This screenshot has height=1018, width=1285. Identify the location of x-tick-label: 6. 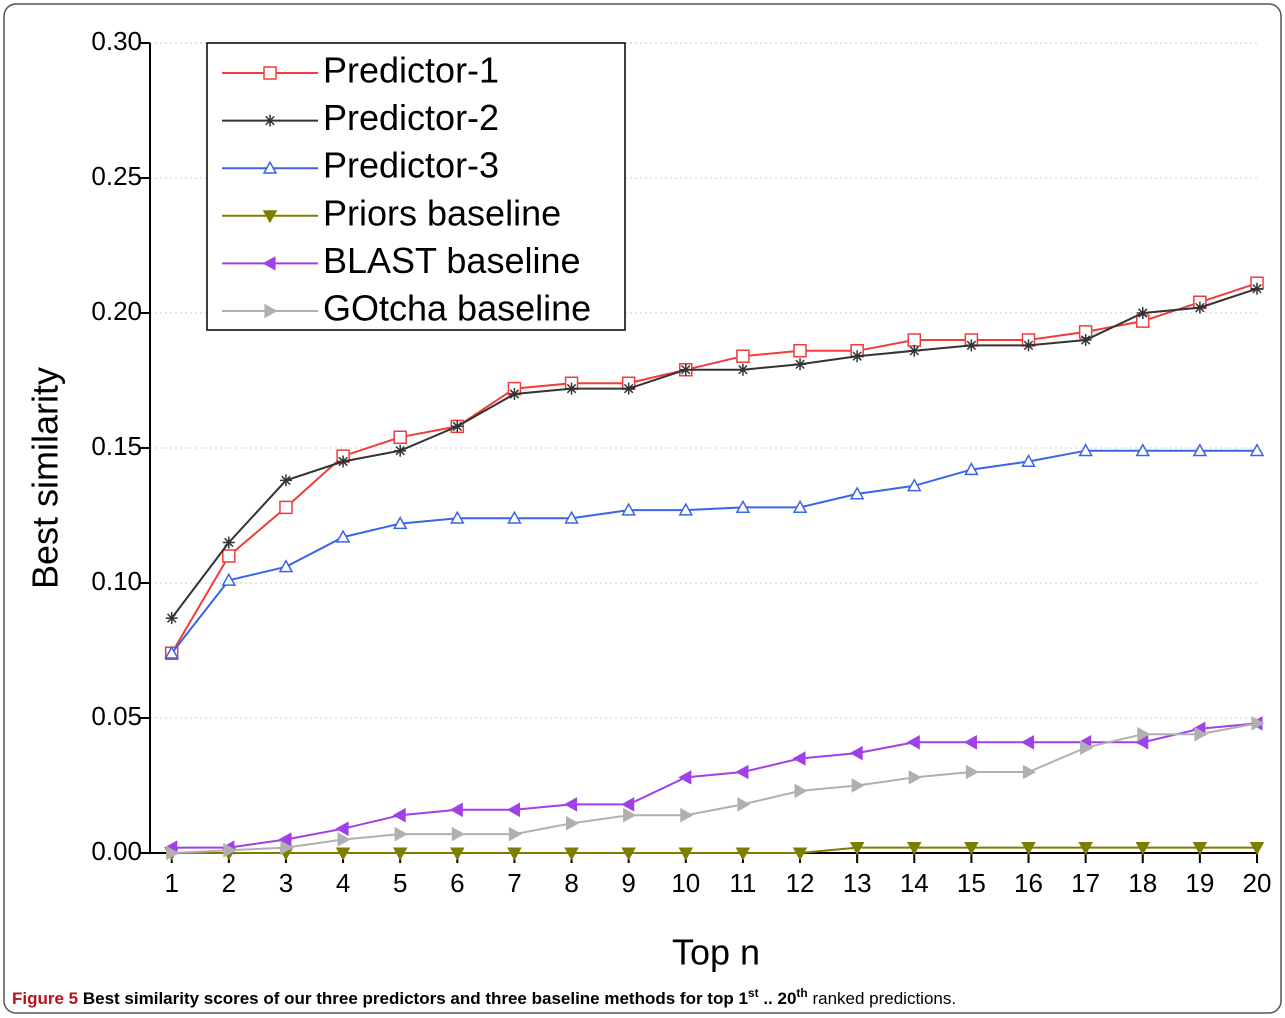
(457, 883).